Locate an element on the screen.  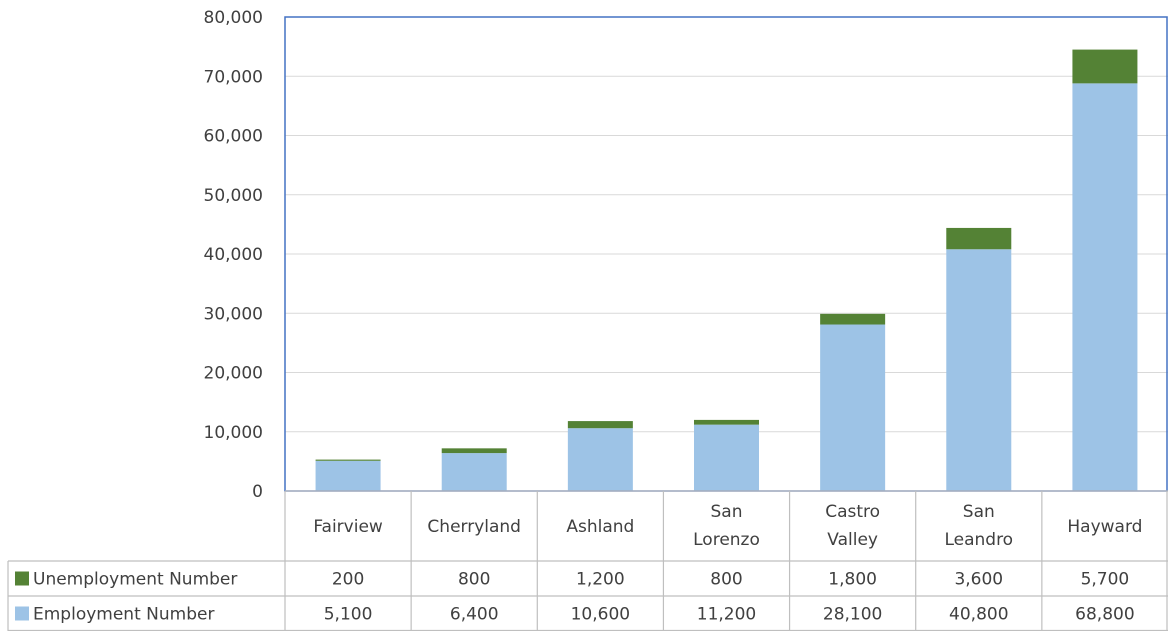
y-tick-label: 70,000 is located at coordinates (233, 77).